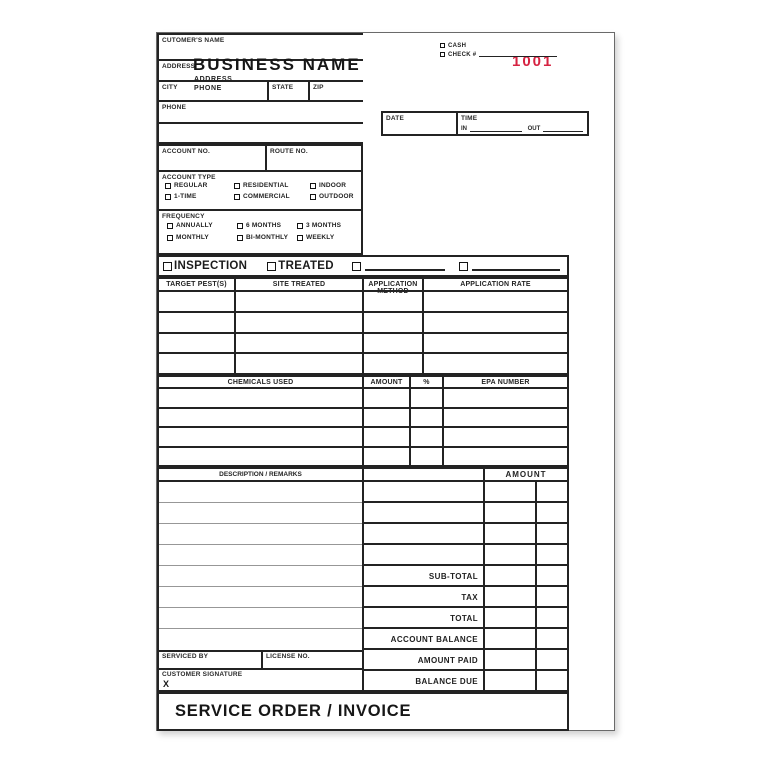 The width and height of the screenshot is (768, 768). Describe the element at coordinates (511, 638) in the screenshot. I see `account-balance-dollars-cell` at that location.